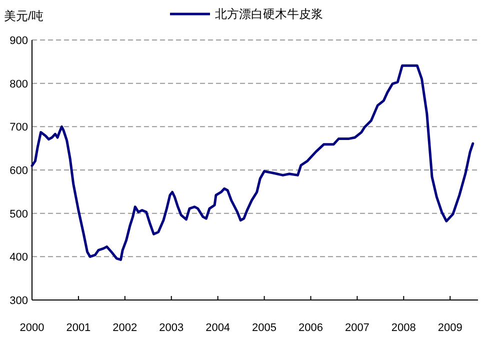  Describe the element at coordinates (357, 328) in the screenshot. I see `x-tick-label: 2007` at that location.